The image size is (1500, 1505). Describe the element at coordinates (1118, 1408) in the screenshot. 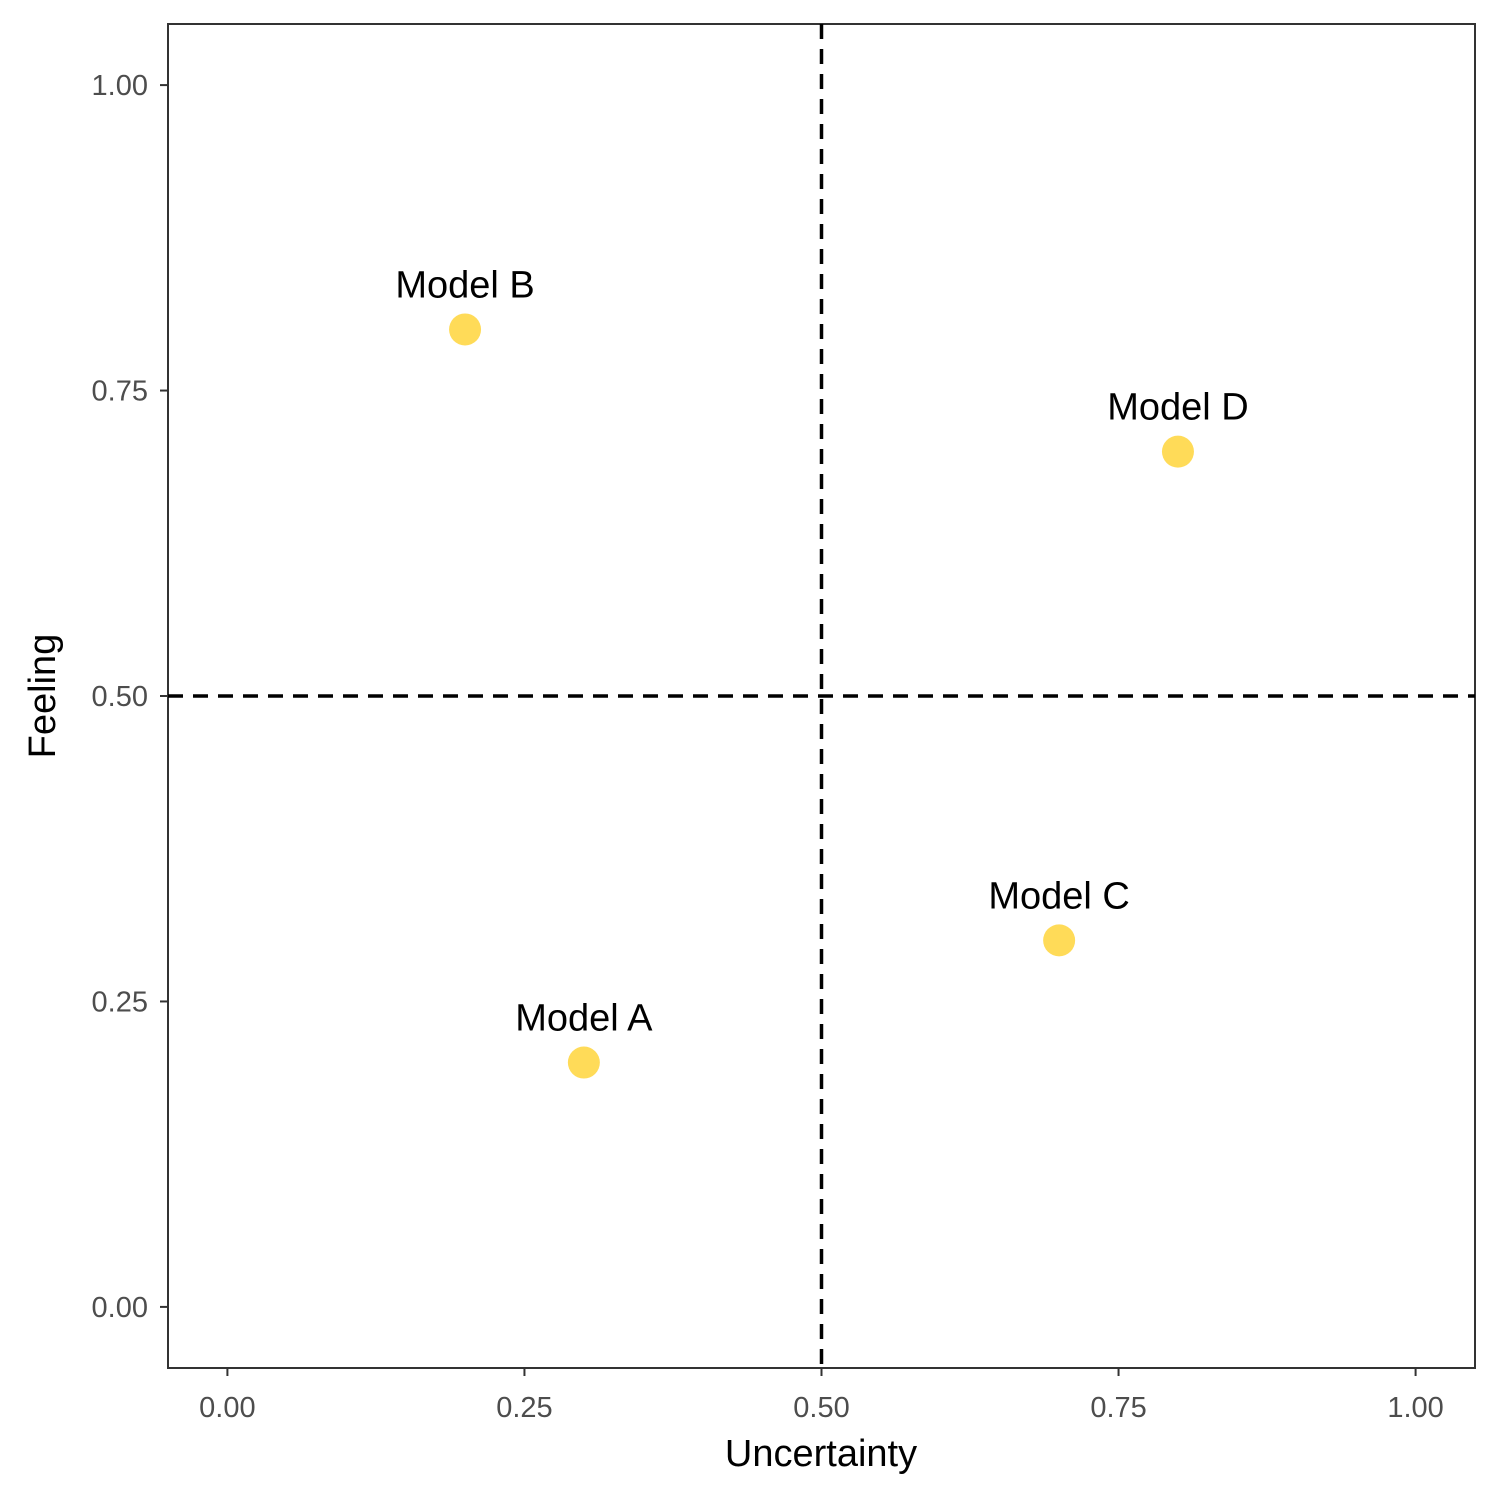

I see `x-tick-label: 0.75` at that location.